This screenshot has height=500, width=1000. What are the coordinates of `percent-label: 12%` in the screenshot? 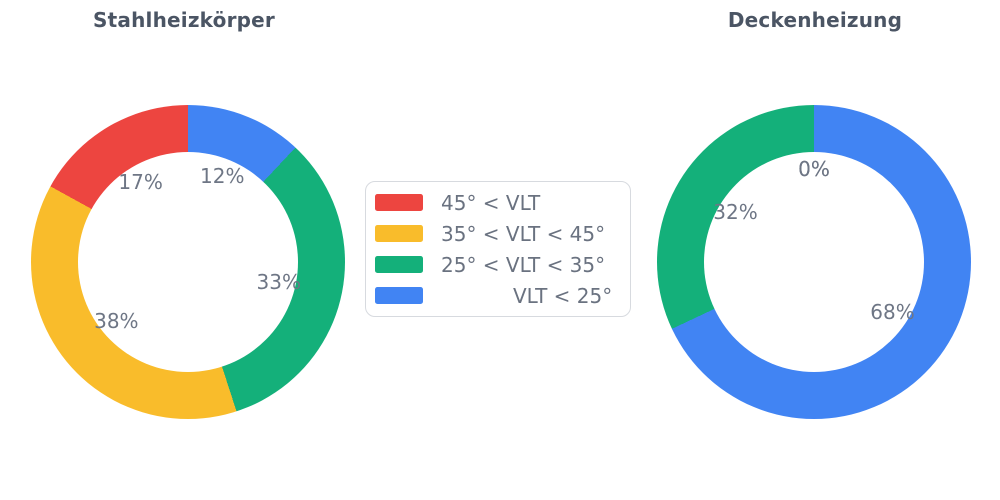 It's located at (222, 175).